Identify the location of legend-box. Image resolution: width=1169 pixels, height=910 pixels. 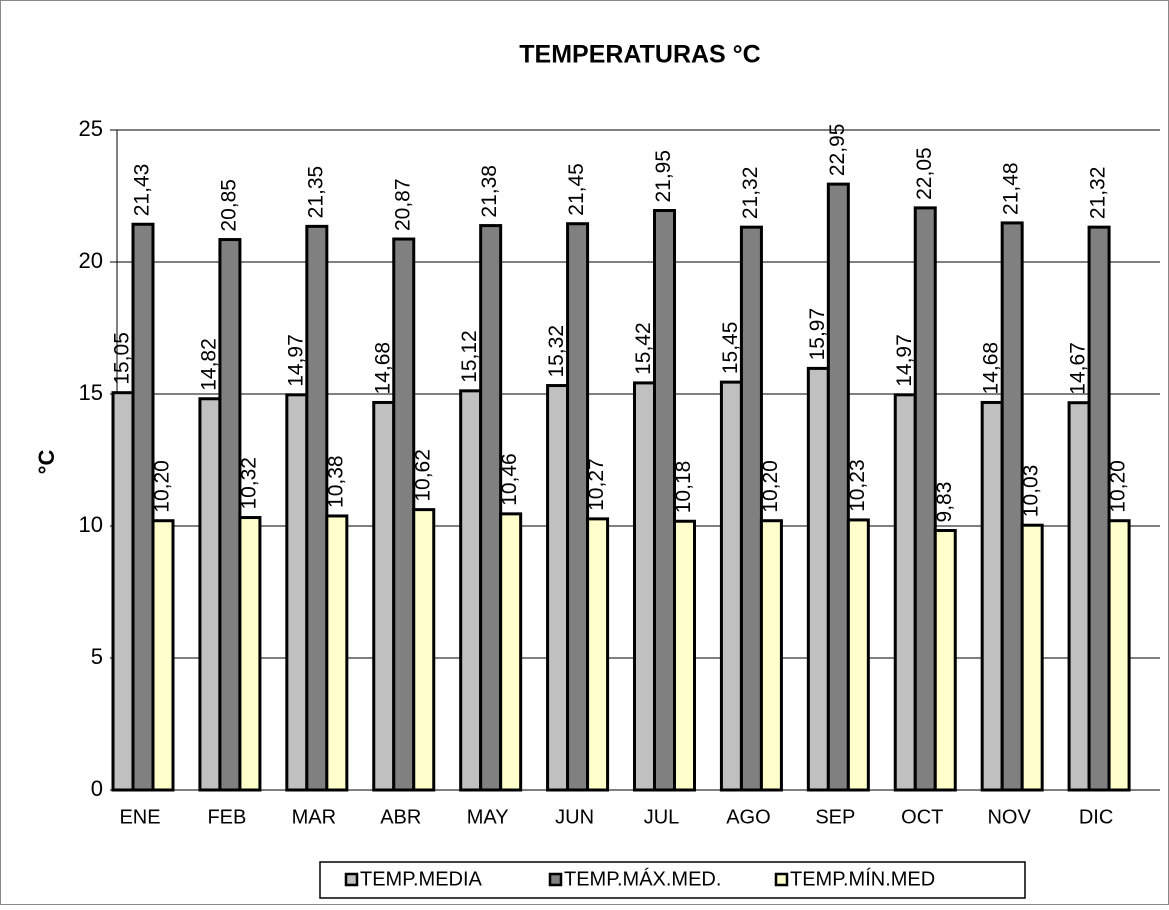
(672, 880).